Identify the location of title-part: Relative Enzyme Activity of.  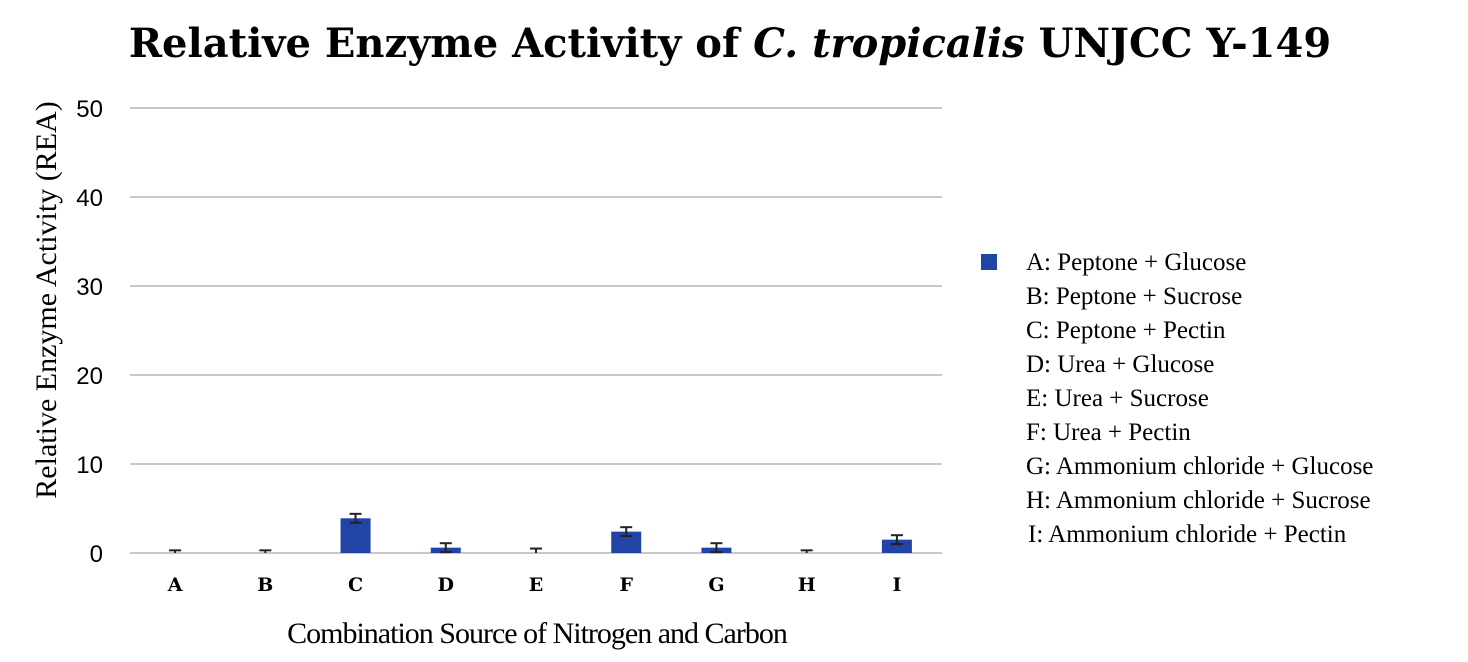
(441, 43).